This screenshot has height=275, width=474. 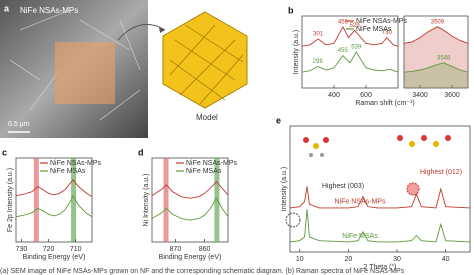 I want to click on x-axis-label: Raman shift (cm⁻¹), so click(x=384, y=103).